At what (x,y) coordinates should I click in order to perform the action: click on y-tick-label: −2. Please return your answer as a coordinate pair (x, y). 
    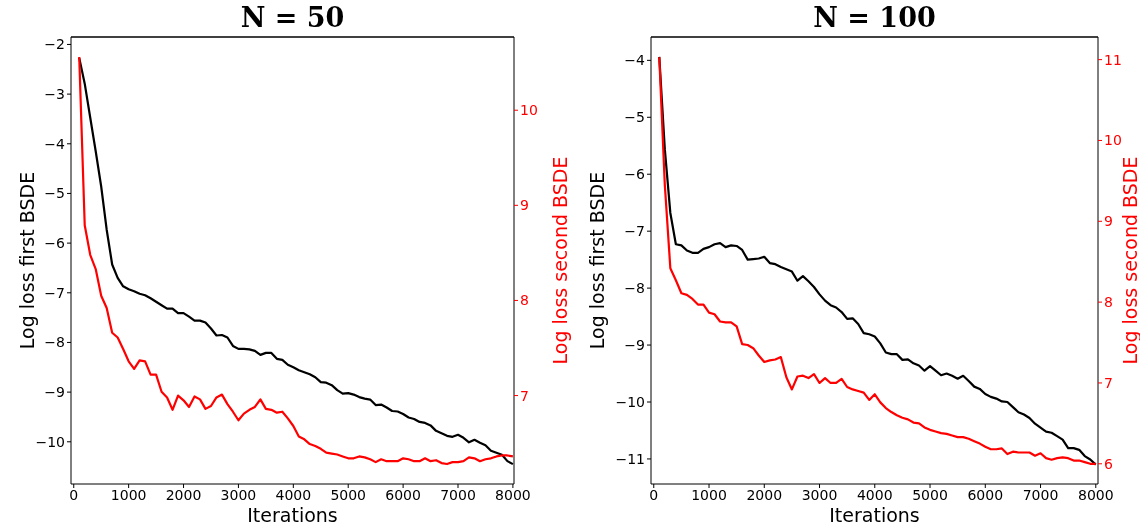
    Looking at the image, I should click on (54, 44).